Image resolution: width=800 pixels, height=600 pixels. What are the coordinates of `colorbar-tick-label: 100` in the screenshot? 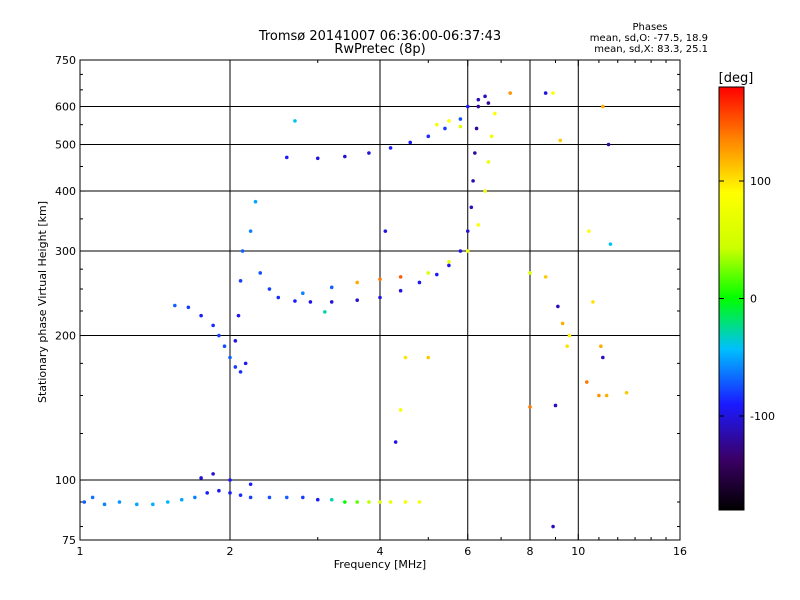 It's located at (760, 181).